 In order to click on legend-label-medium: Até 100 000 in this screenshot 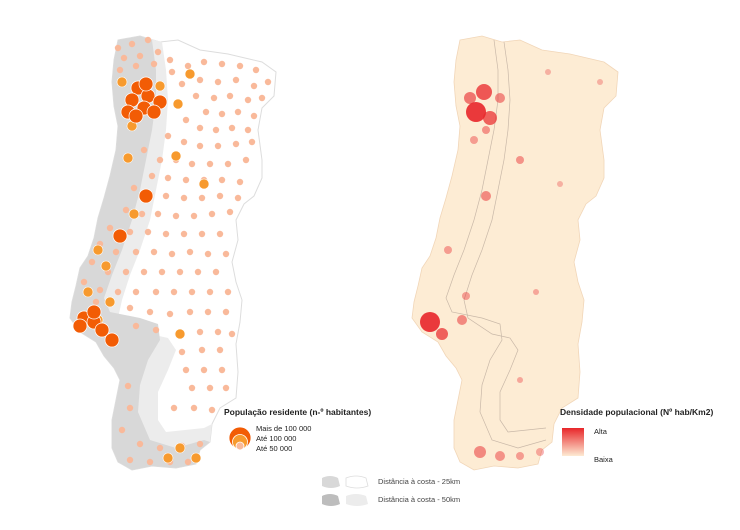, I will do `click(276, 438)`.